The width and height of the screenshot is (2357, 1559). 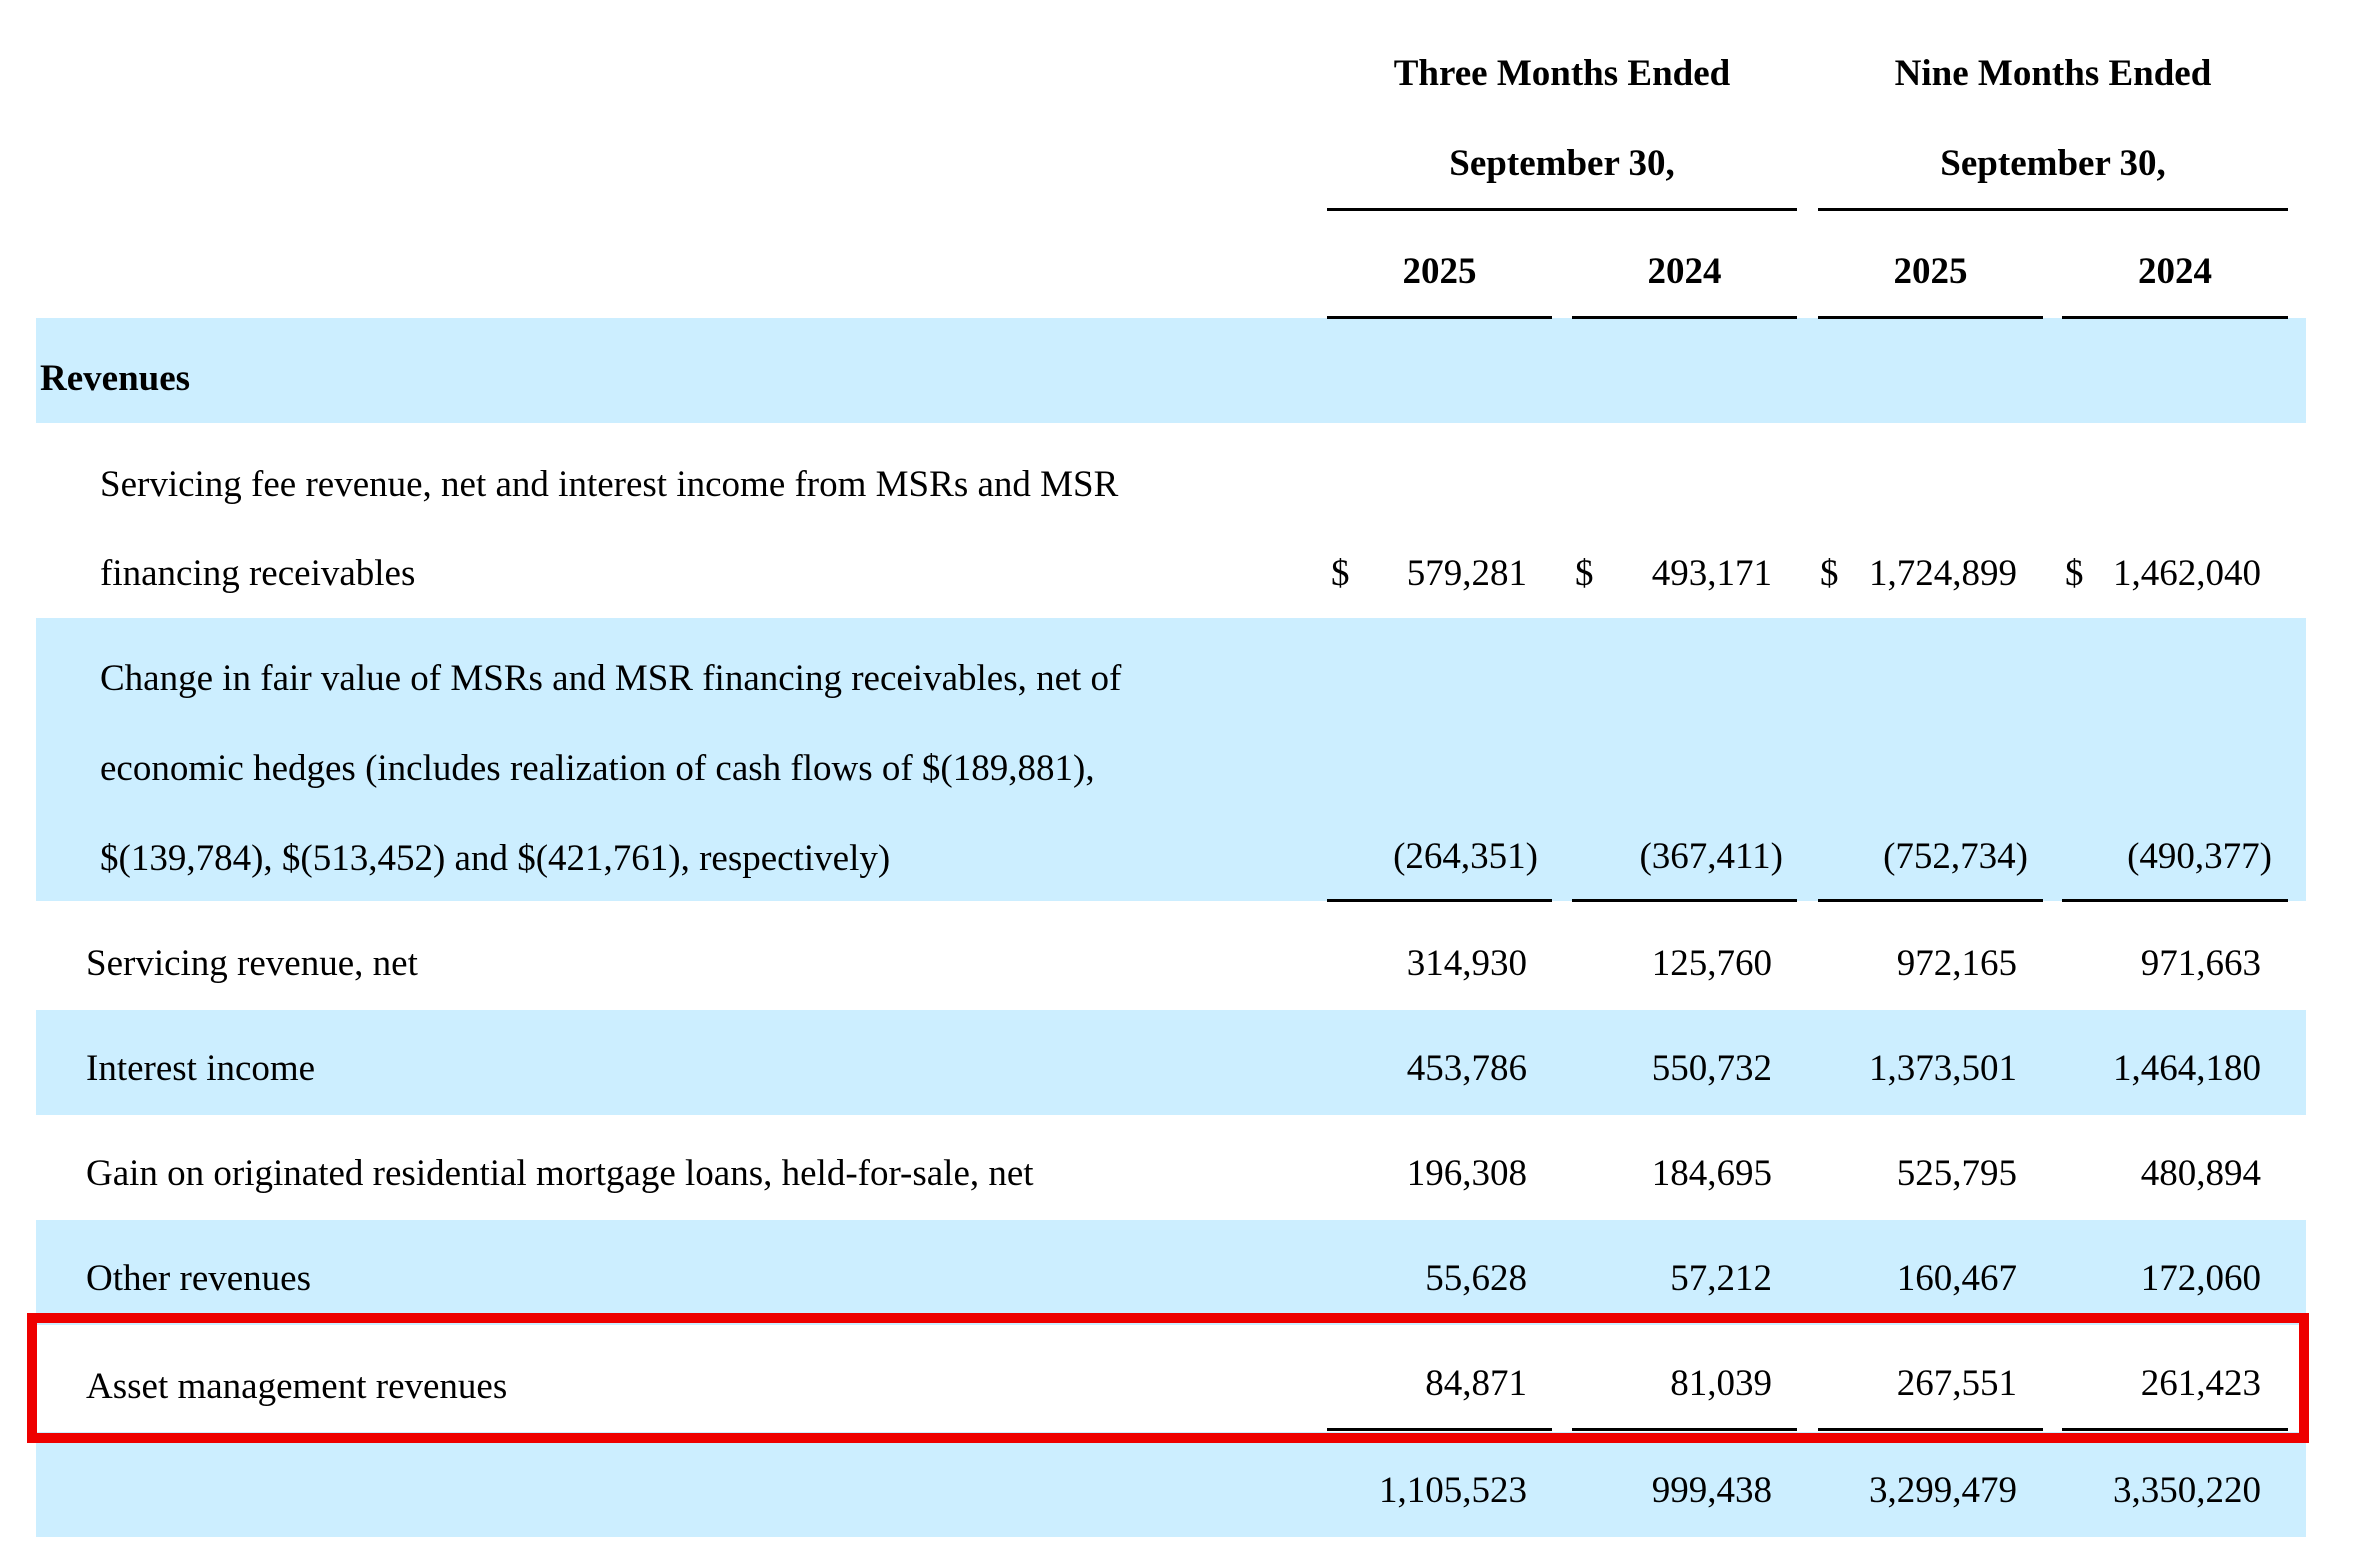 I want to click on cell-interest-income-n2024: 1,464,180, so click(x=2187, y=1068).